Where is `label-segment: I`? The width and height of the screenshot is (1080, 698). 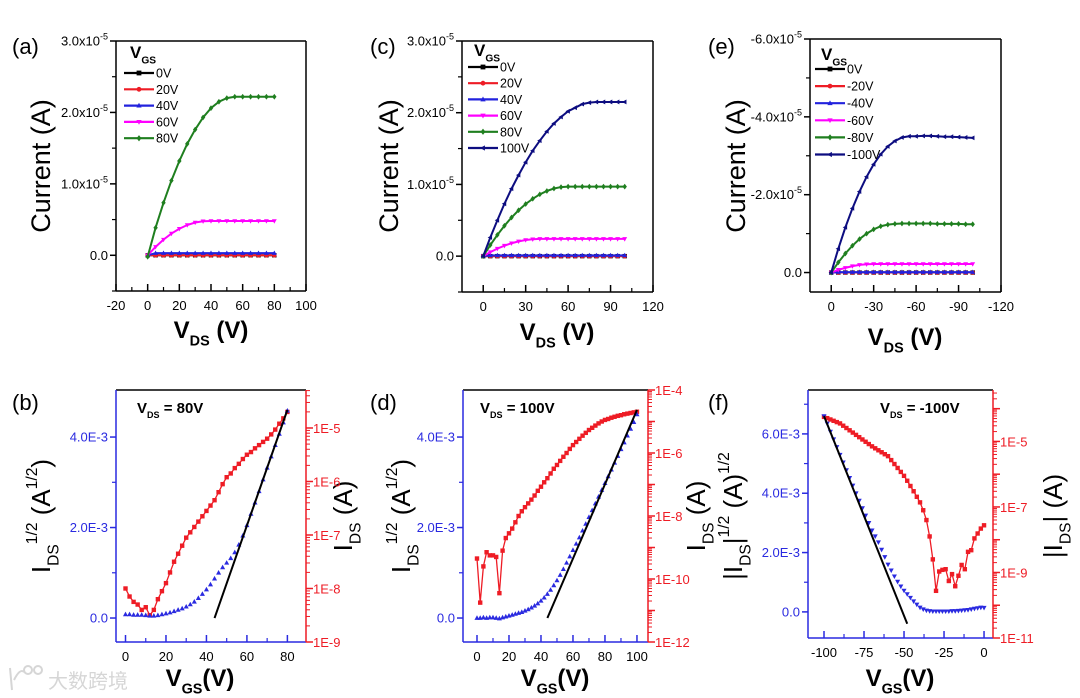 label-segment: I is located at coordinates (41, 569).